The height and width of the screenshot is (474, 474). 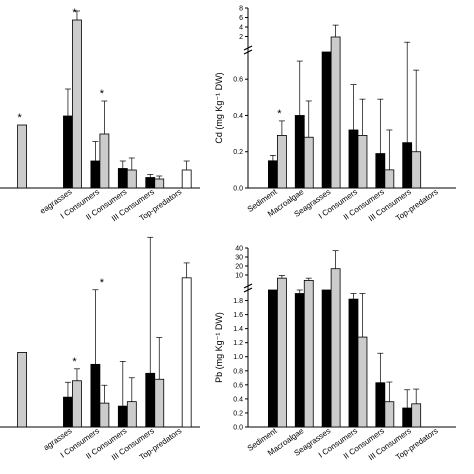 What do you see at coordinates (238, 343) in the screenshot?
I see `y-tick-label: 1.2` at bounding box center [238, 343].